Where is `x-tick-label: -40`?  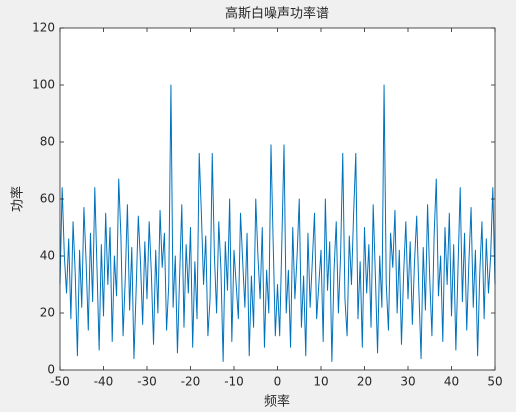
x-tick-label: -40 is located at coordinates (104, 382).